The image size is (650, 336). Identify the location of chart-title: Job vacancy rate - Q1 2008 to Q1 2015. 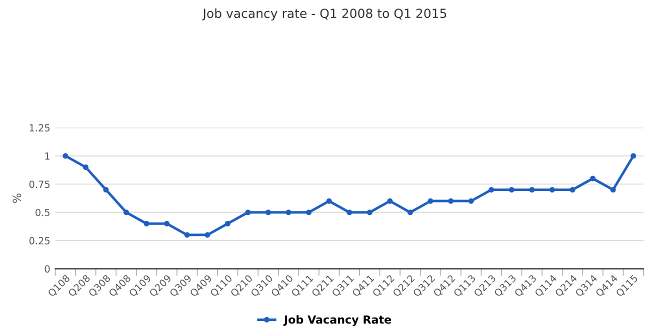
(324, 14).